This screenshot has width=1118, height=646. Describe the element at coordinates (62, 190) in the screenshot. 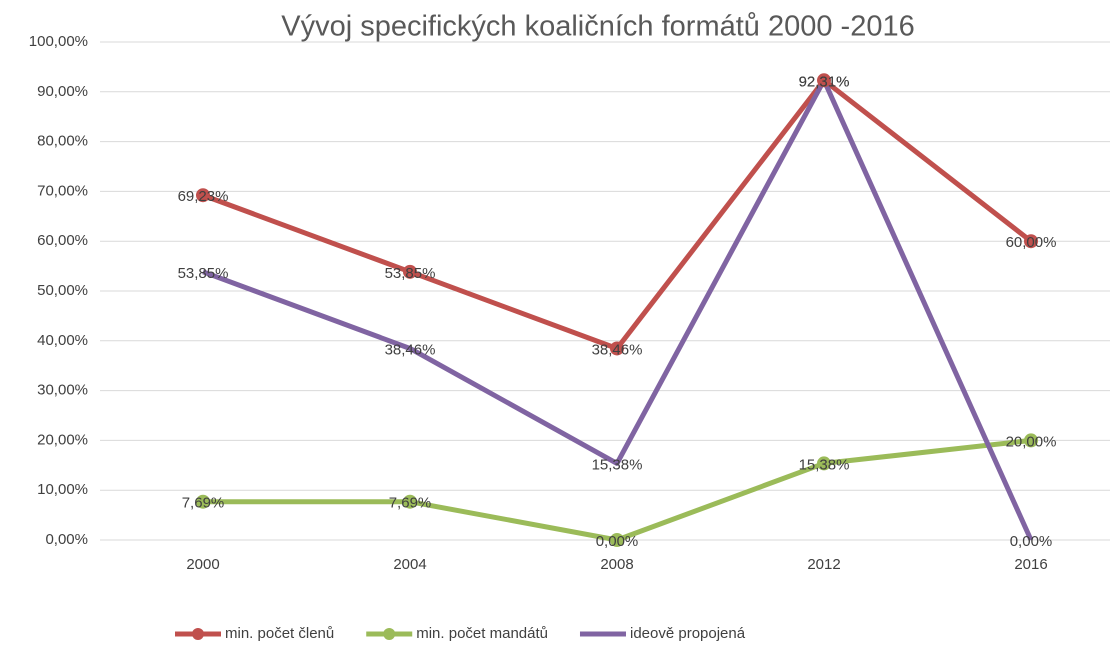

I see `y-tick-label: 70,00%` at that location.